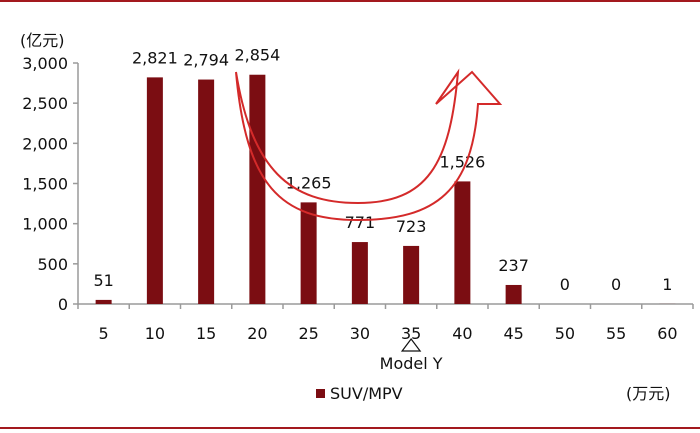 Image resolution: width=700 pixels, height=433 pixels. What do you see at coordinates (308, 333) in the screenshot?
I see `x-tick-label: 25` at bounding box center [308, 333].